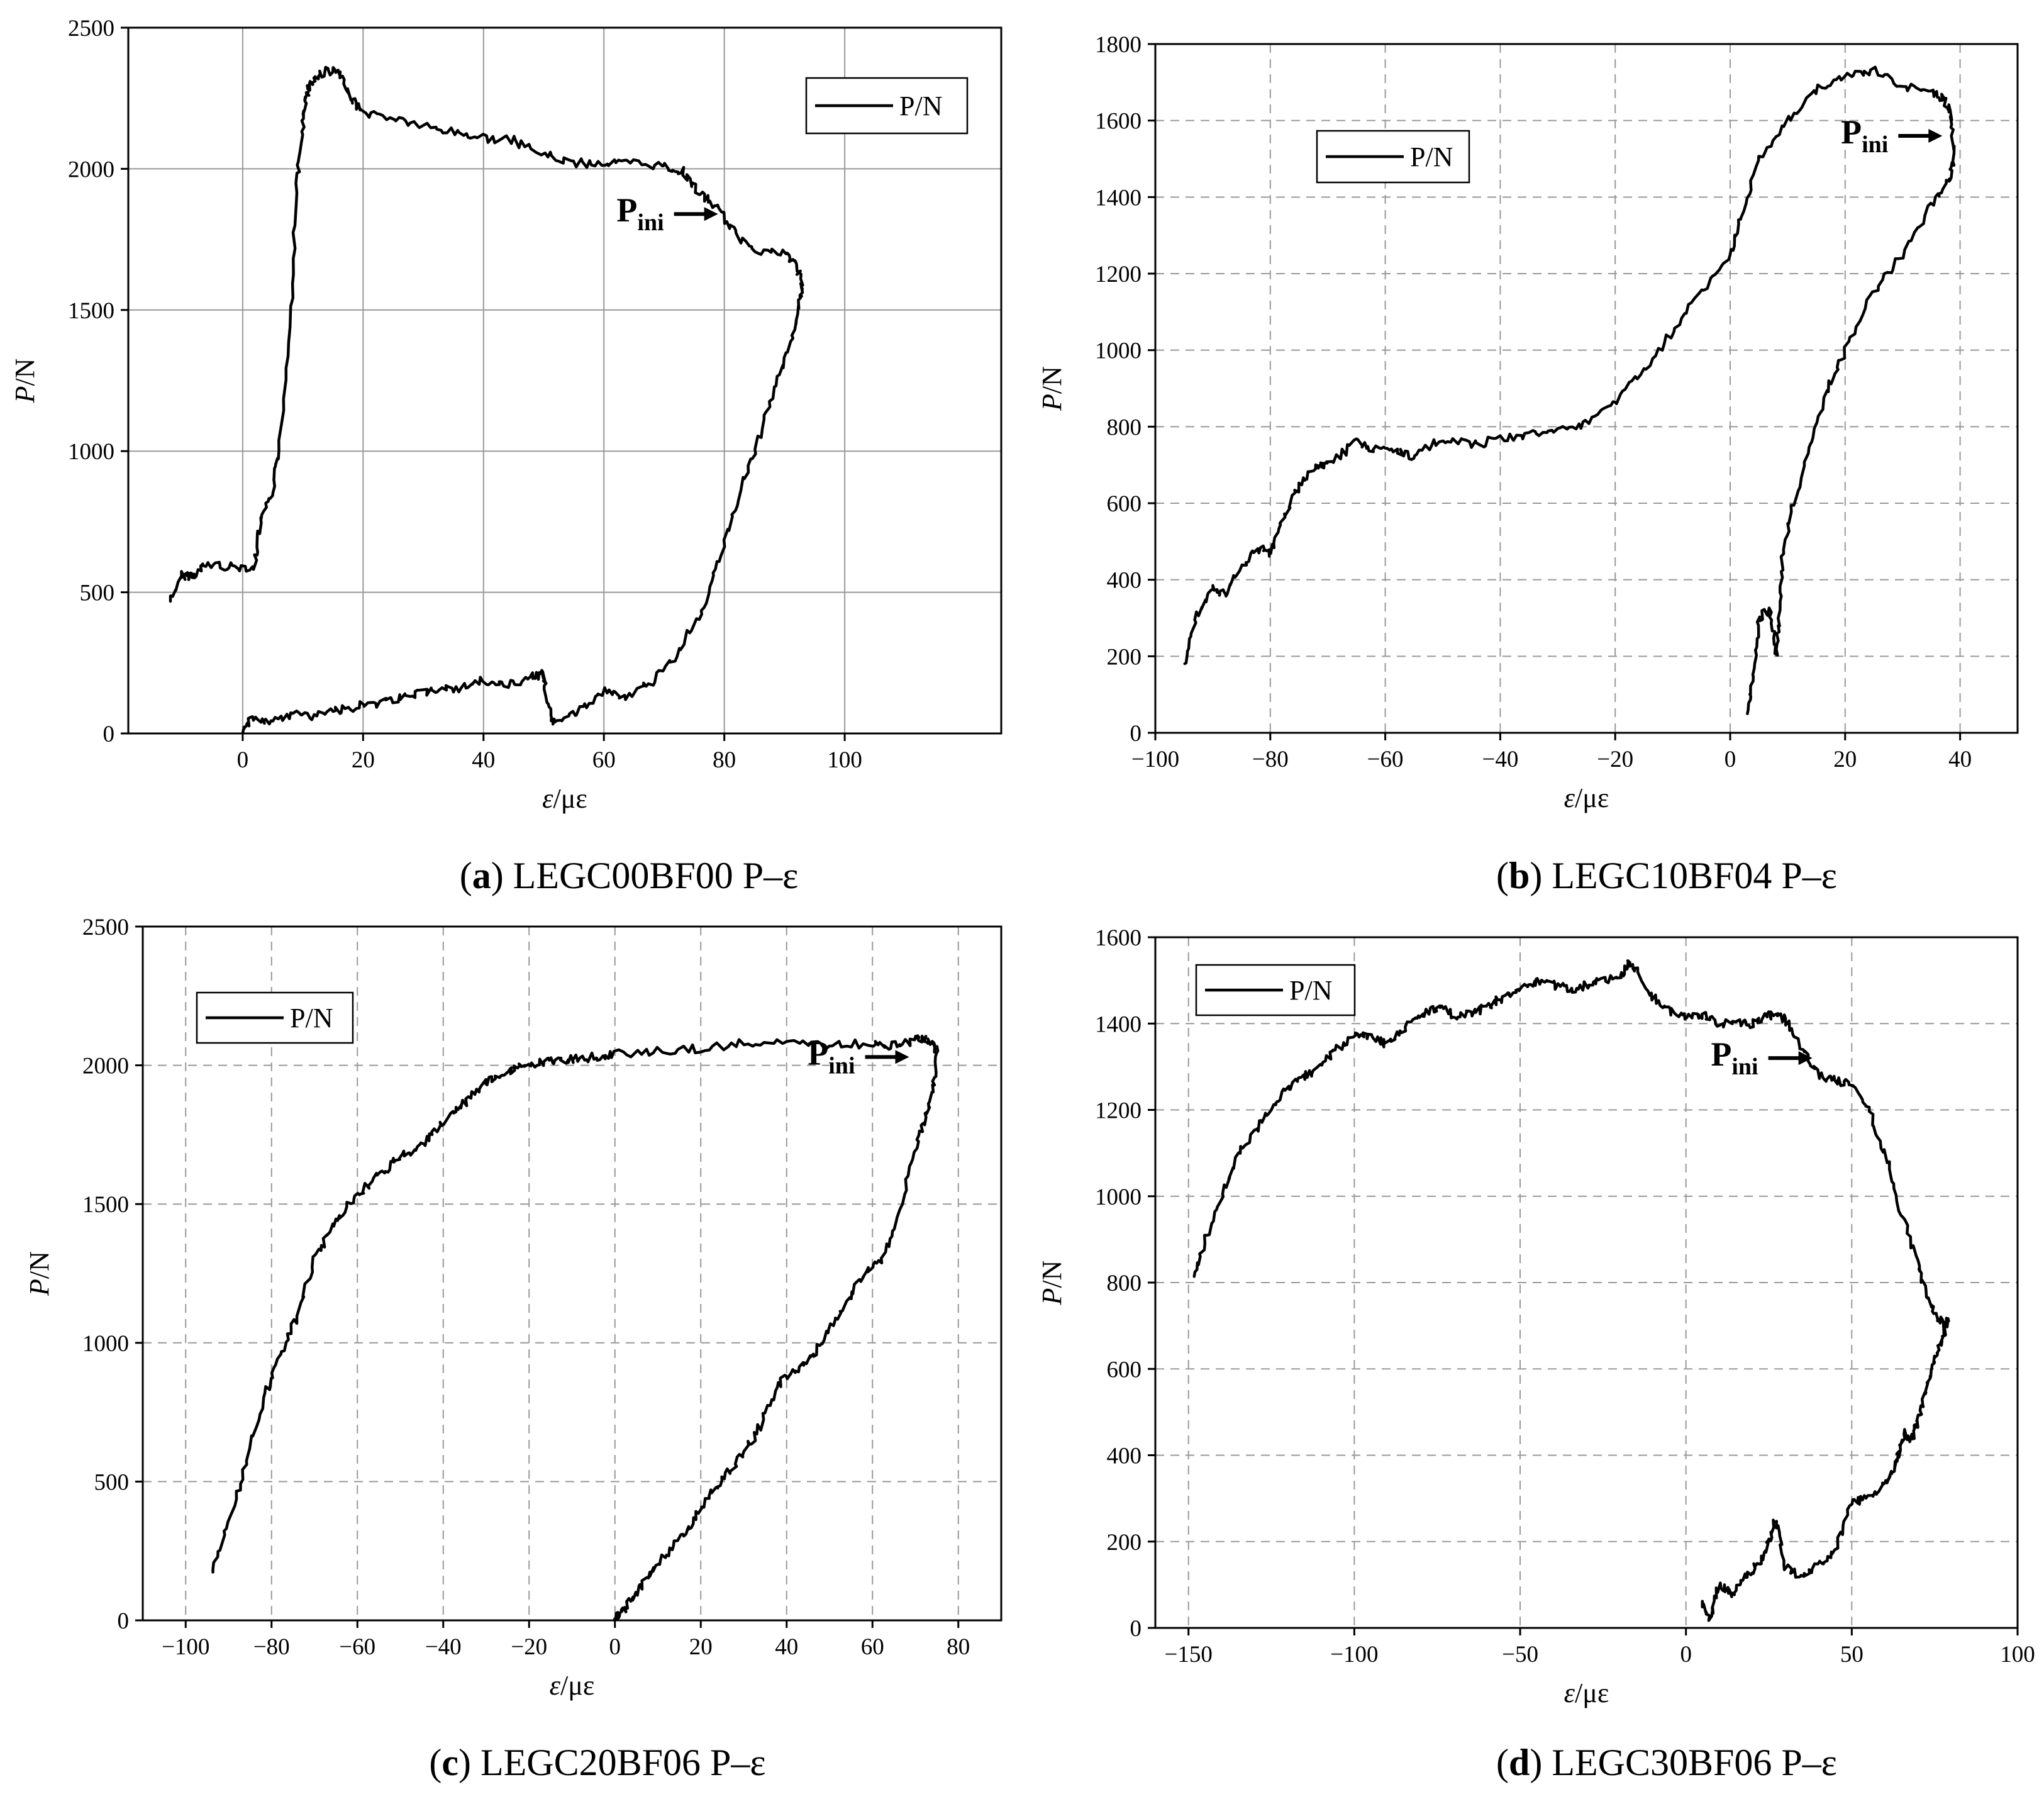 The width and height of the screenshot is (2044, 1799). I want to click on panel-caption: (a) LEGC00BF00 P–ε, so click(629, 875).